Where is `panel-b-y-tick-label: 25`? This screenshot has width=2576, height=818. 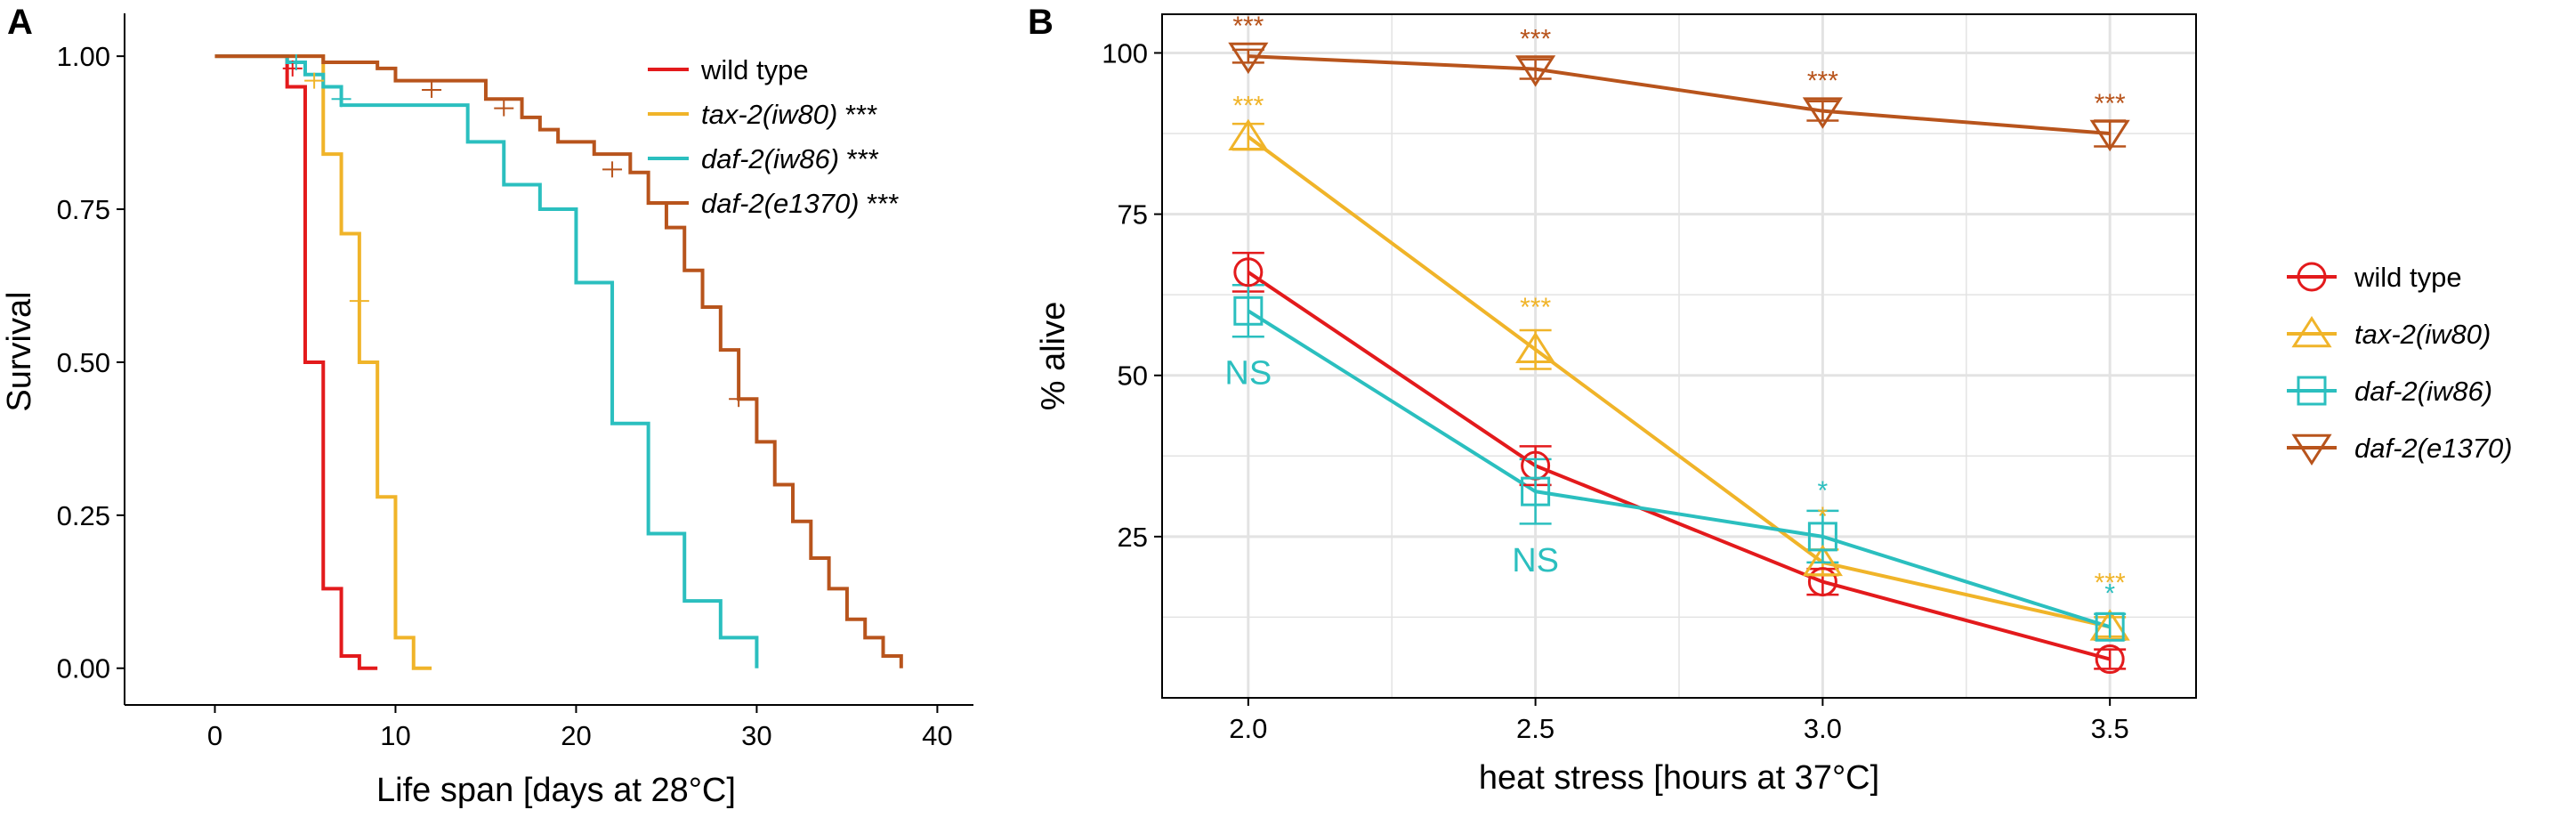 panel-b-y-tick-label: 25 is located at coordinates (1133, 537).